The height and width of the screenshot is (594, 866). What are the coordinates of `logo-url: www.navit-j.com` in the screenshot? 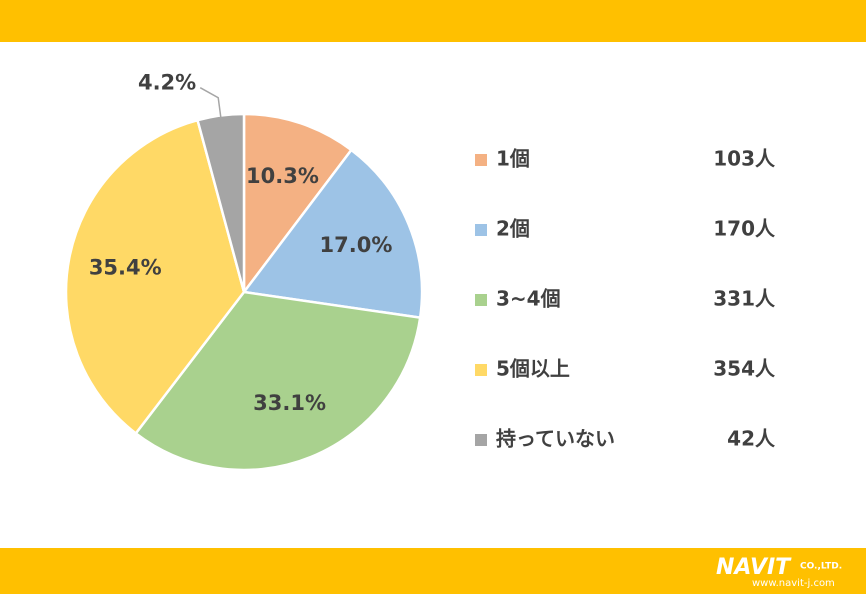 It's located at (793, 583).